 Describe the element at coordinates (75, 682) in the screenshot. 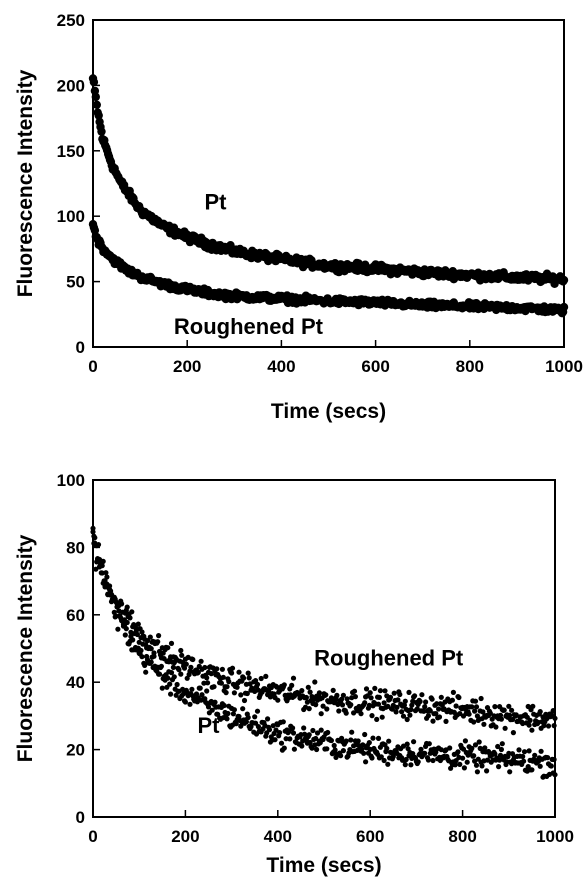

I see `y-tick-label: 40` at that location.